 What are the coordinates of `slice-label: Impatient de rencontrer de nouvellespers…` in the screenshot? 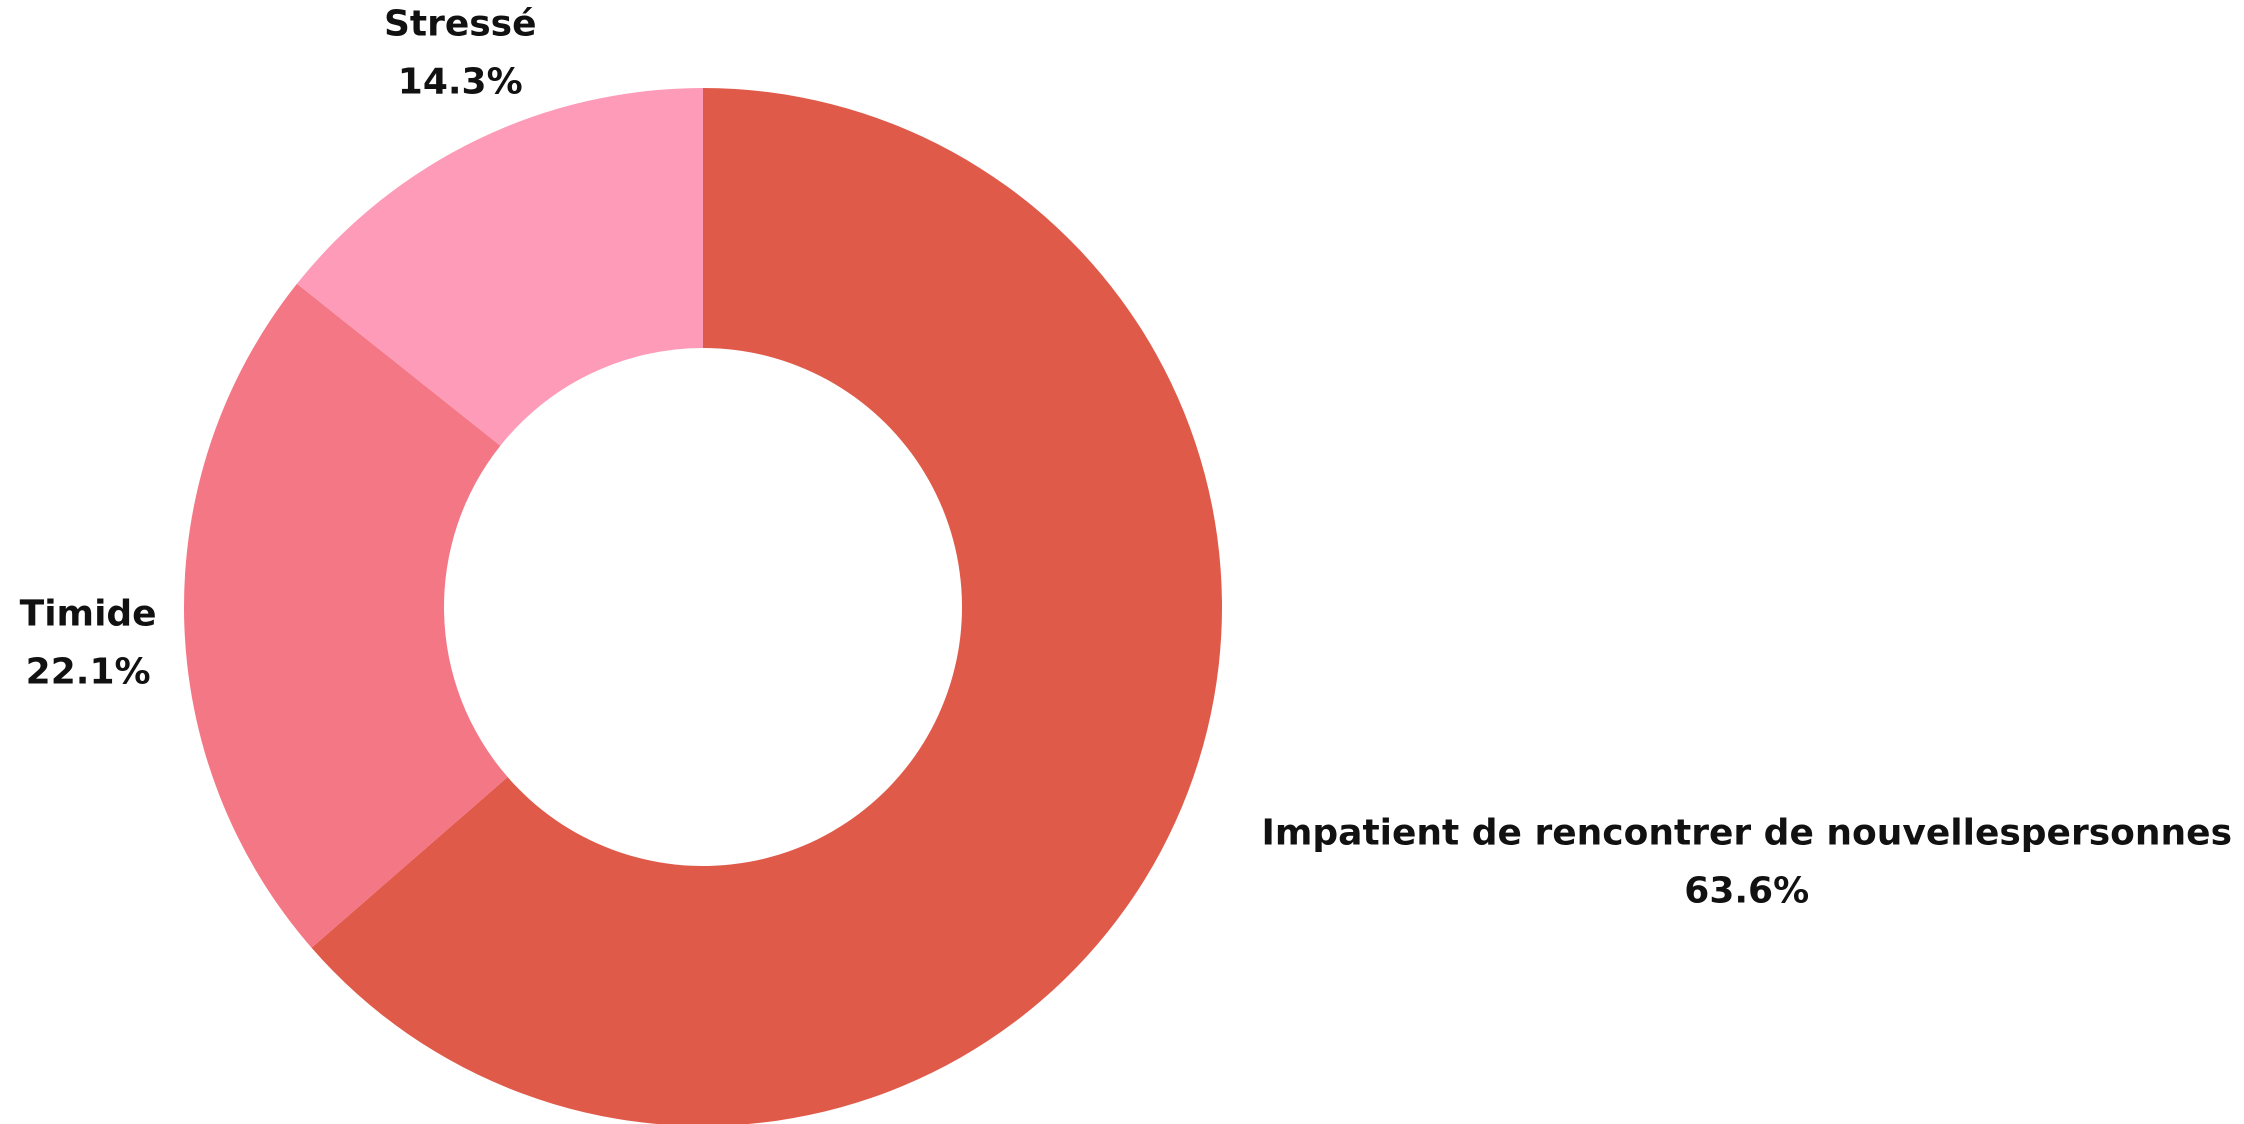 It's located at (1746, 833).